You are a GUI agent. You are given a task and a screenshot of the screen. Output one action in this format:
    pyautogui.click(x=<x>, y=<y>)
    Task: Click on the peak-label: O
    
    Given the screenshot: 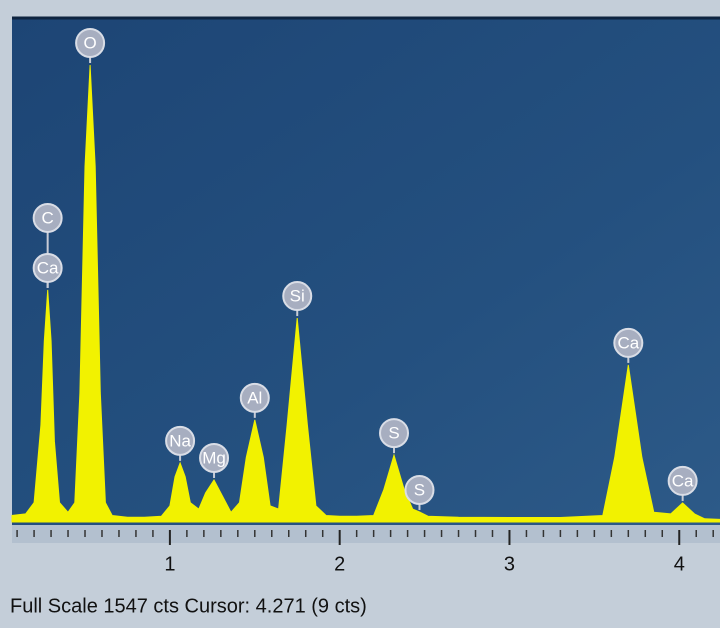 What is the action you would take?
    pyautogui.click(x=89, y=42)
    